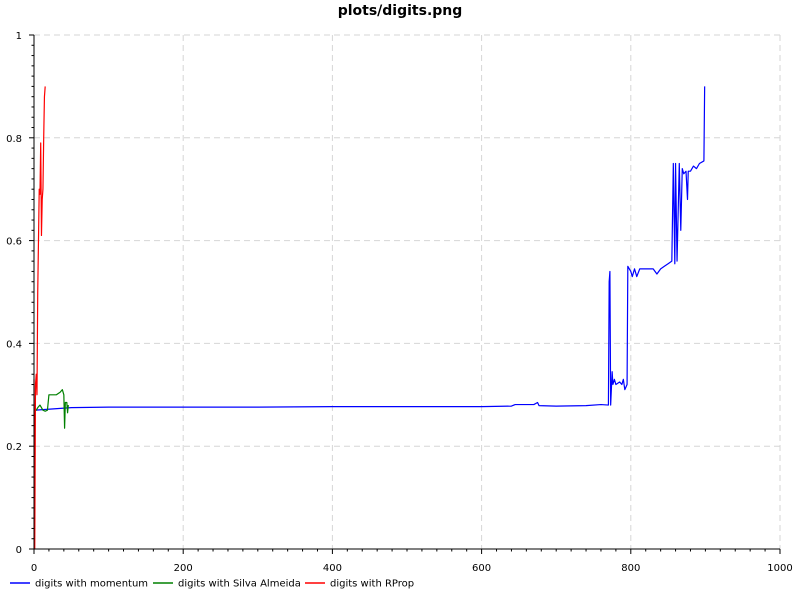 The width and height of the screenshot is (800, 600). I want to click on y-tick-label: 0.6, so click(14, 242).